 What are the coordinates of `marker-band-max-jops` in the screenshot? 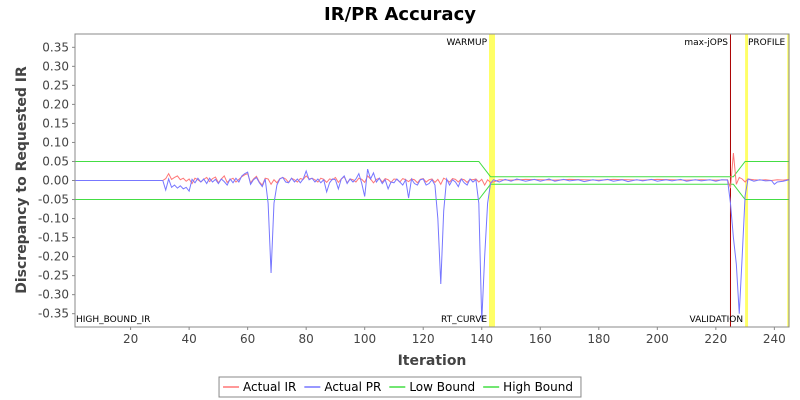 It's located at (730, 180).